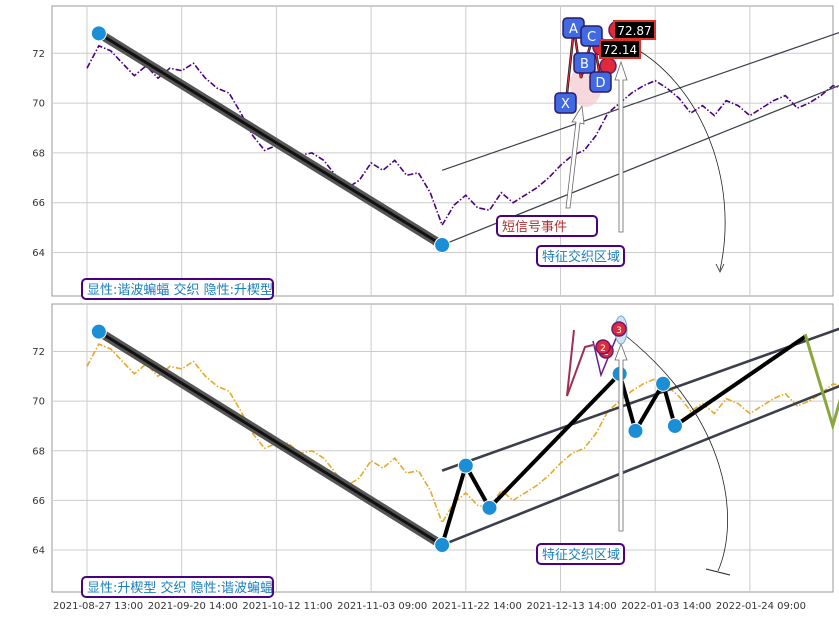 The width and height of the screenshot is (839, 617). What do you see at coordinates (382, 606) in the screenshot?
I see `x-tick-label: 2021-11-03 09:00` at bounding box center [382, 606].